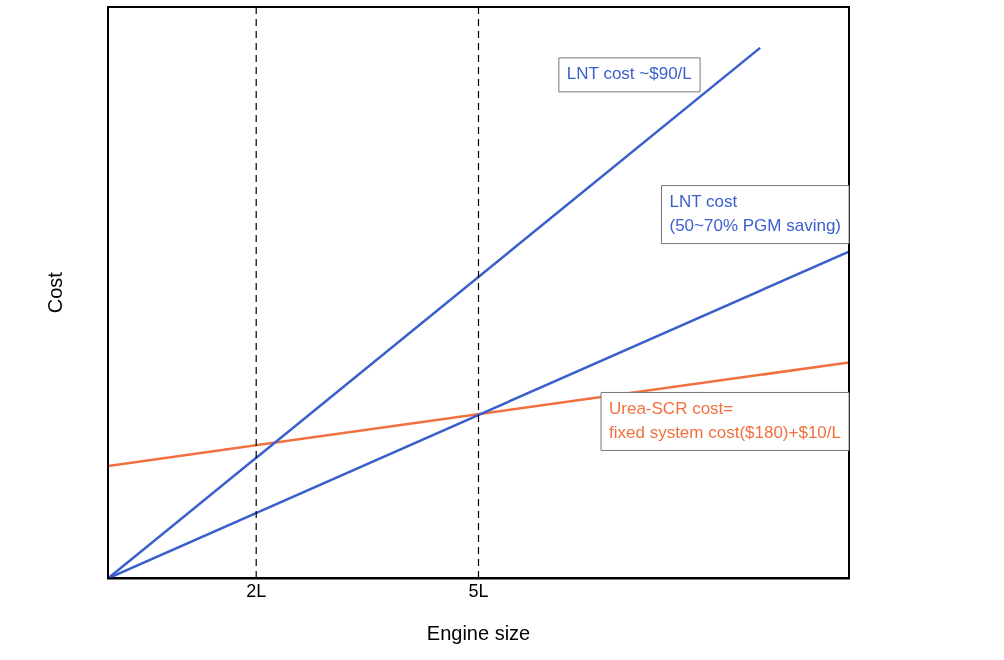 The image size is (1004, 660). I want to click on x-axis-title: Engine size, so click(478, 632).